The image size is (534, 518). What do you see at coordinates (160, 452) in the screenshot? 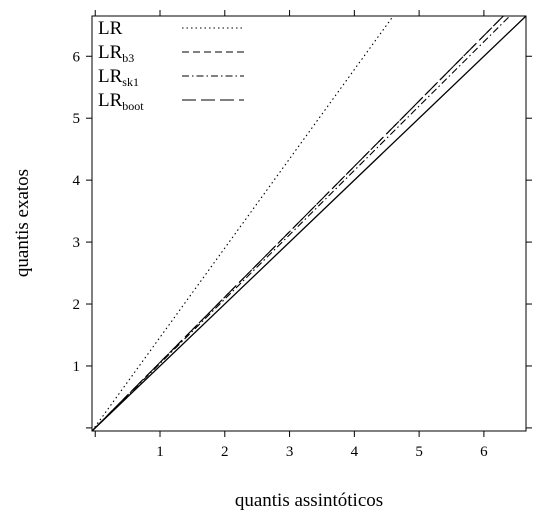
I see `x-tick-label: 1` at bounding box center [160, 452].